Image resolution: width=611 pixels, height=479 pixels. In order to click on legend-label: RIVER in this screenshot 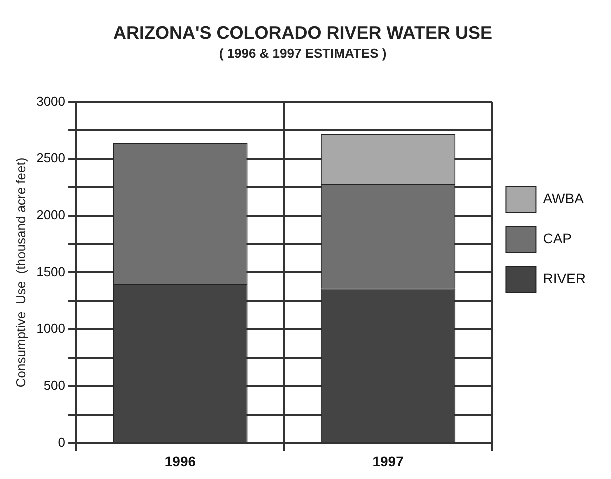, I will do `click(564, 278)`.